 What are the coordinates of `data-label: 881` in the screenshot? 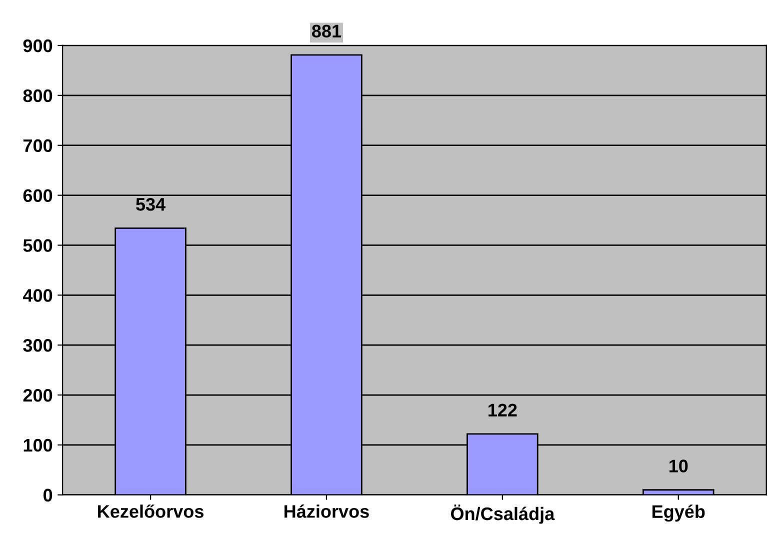 It's located at (327, 31).